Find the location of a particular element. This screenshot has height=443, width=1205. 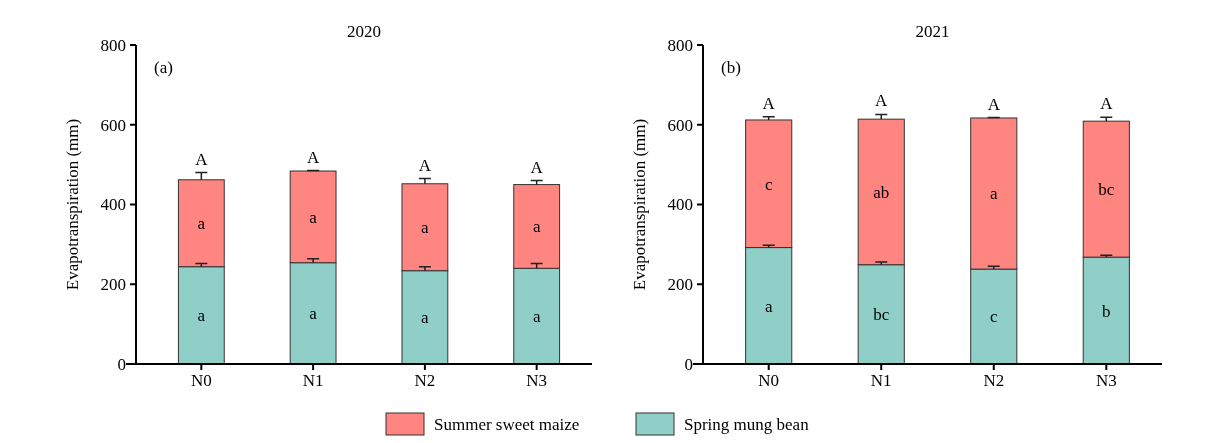

data-label: b is located at coordinates (1106, 311).